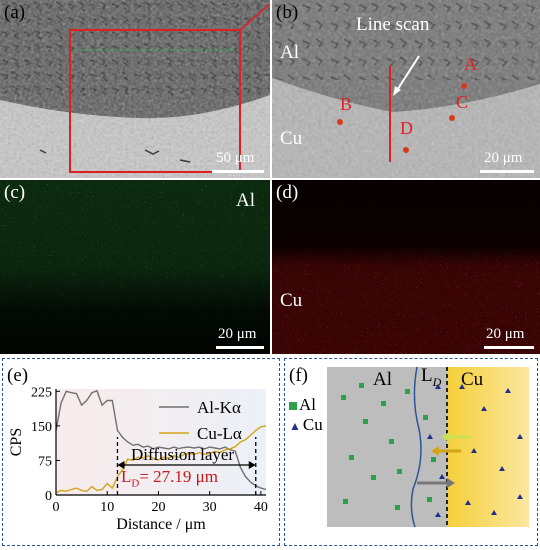 The width and height of the screenshot is (540, 550). What do you see at coordinates (107, 507) in the screenshot?
I see `x-tick-label: 10` at bounding box center [107, 507].